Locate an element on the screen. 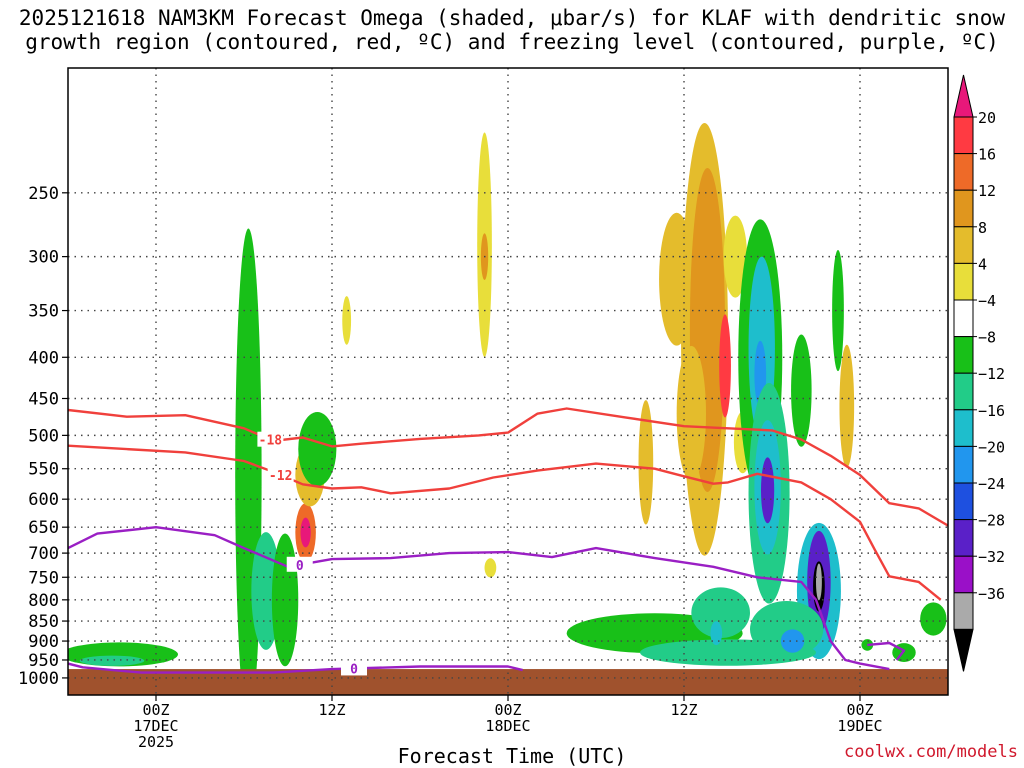  colorbar-label: −16 is located at coordinates (991, 411).